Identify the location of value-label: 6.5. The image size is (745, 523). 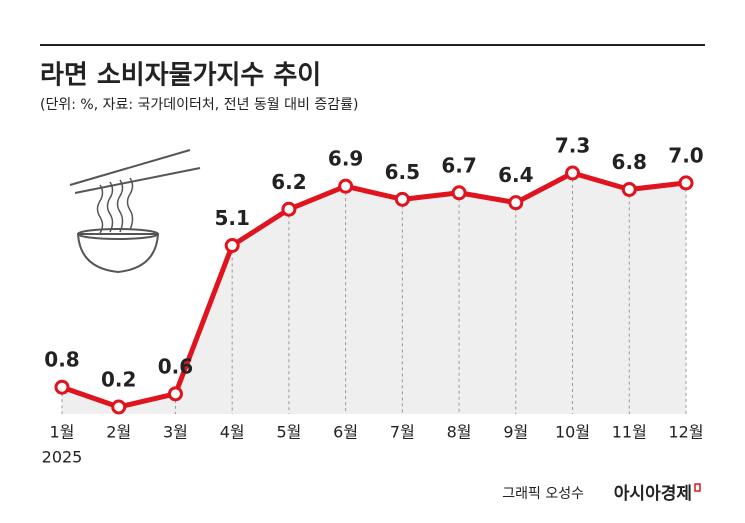
(402, 172).